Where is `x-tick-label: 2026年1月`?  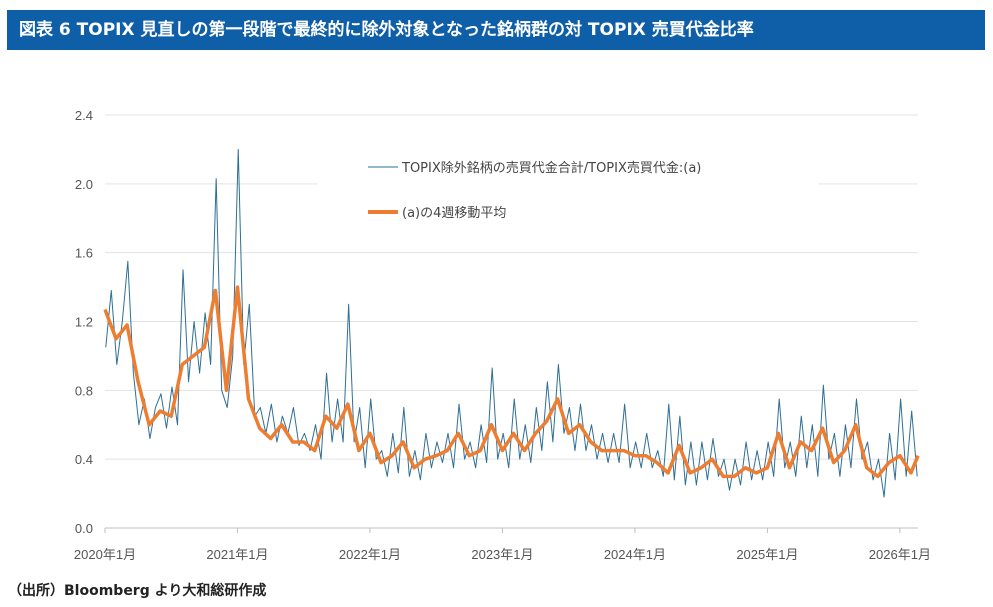
x-tick-label: 2026年1月 is located at coordinates (900, 554).